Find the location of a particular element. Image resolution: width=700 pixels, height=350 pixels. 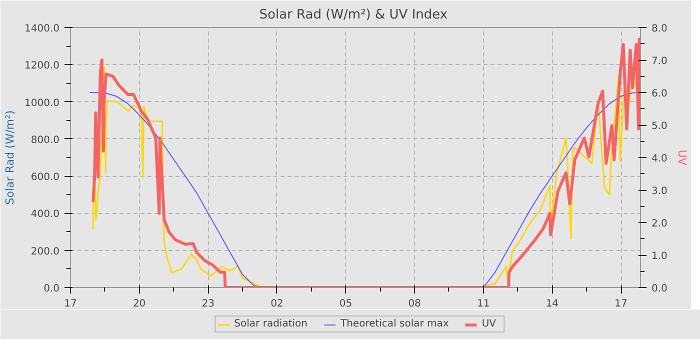

y-tick-label: 0.0 is located at coordinates (52, 289).